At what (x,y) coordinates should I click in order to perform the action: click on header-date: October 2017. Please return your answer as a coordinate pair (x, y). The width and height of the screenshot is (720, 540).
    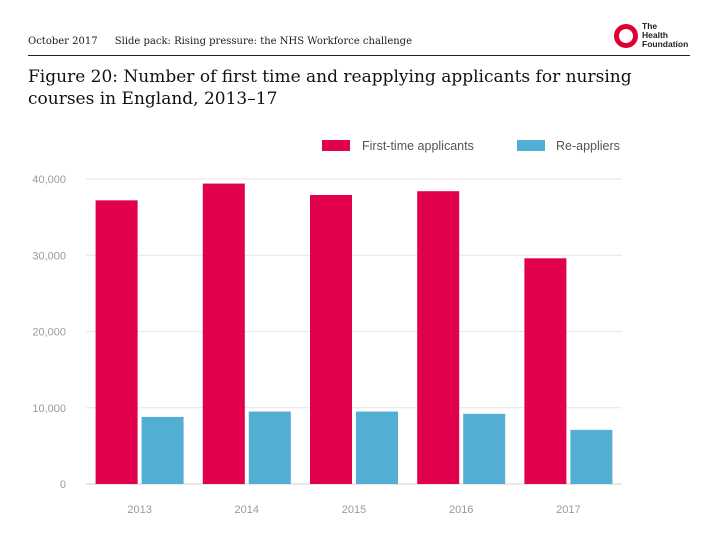
    Looking at the image, I should click on (63, 41).